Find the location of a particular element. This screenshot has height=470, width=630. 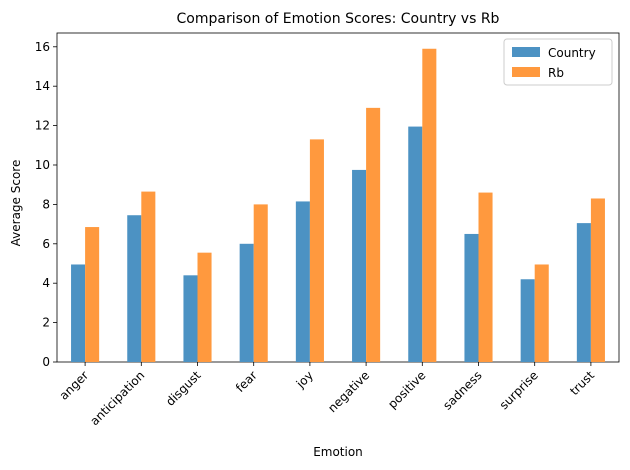

y-tick-label-16: 16 is located at coordinates (42, 47).